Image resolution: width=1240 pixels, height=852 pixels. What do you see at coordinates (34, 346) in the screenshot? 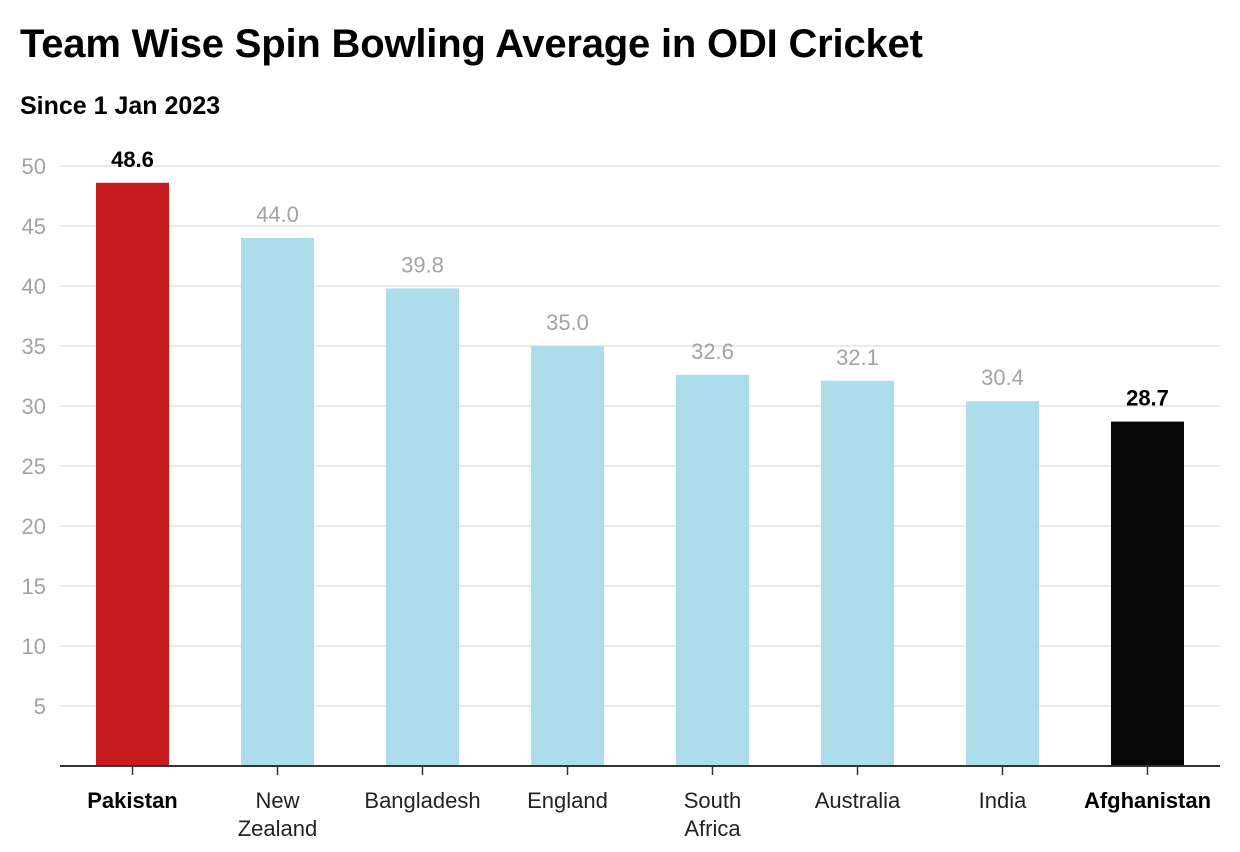
I see `y-tick-label: 35` at bounding box center [34, 346].